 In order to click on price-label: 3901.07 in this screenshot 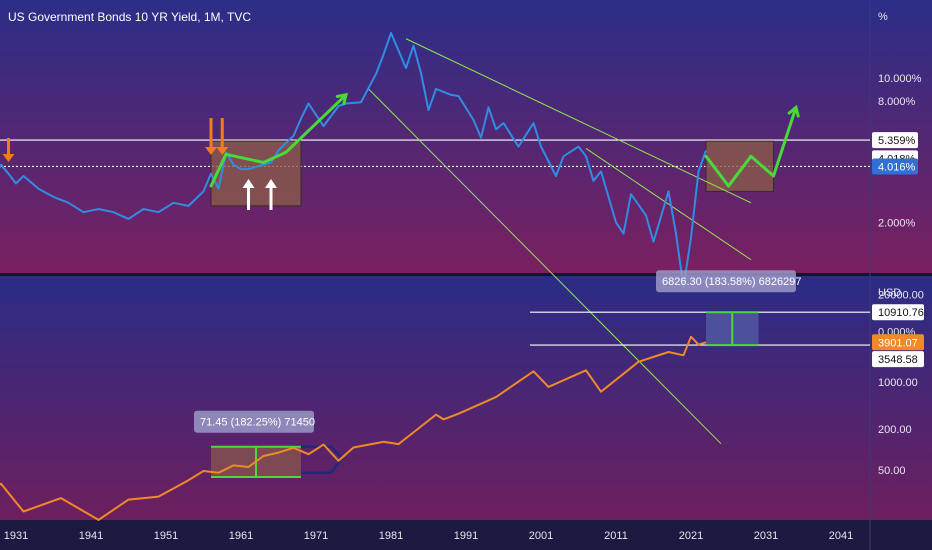, I will do `click(898, 343)`.